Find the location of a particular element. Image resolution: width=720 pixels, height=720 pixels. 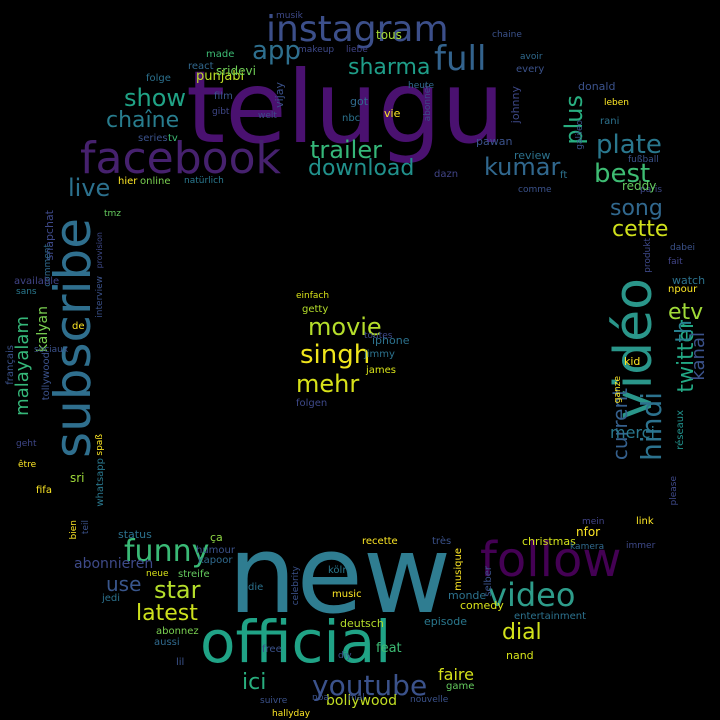

word: plate is located at coordinates (629, 145).